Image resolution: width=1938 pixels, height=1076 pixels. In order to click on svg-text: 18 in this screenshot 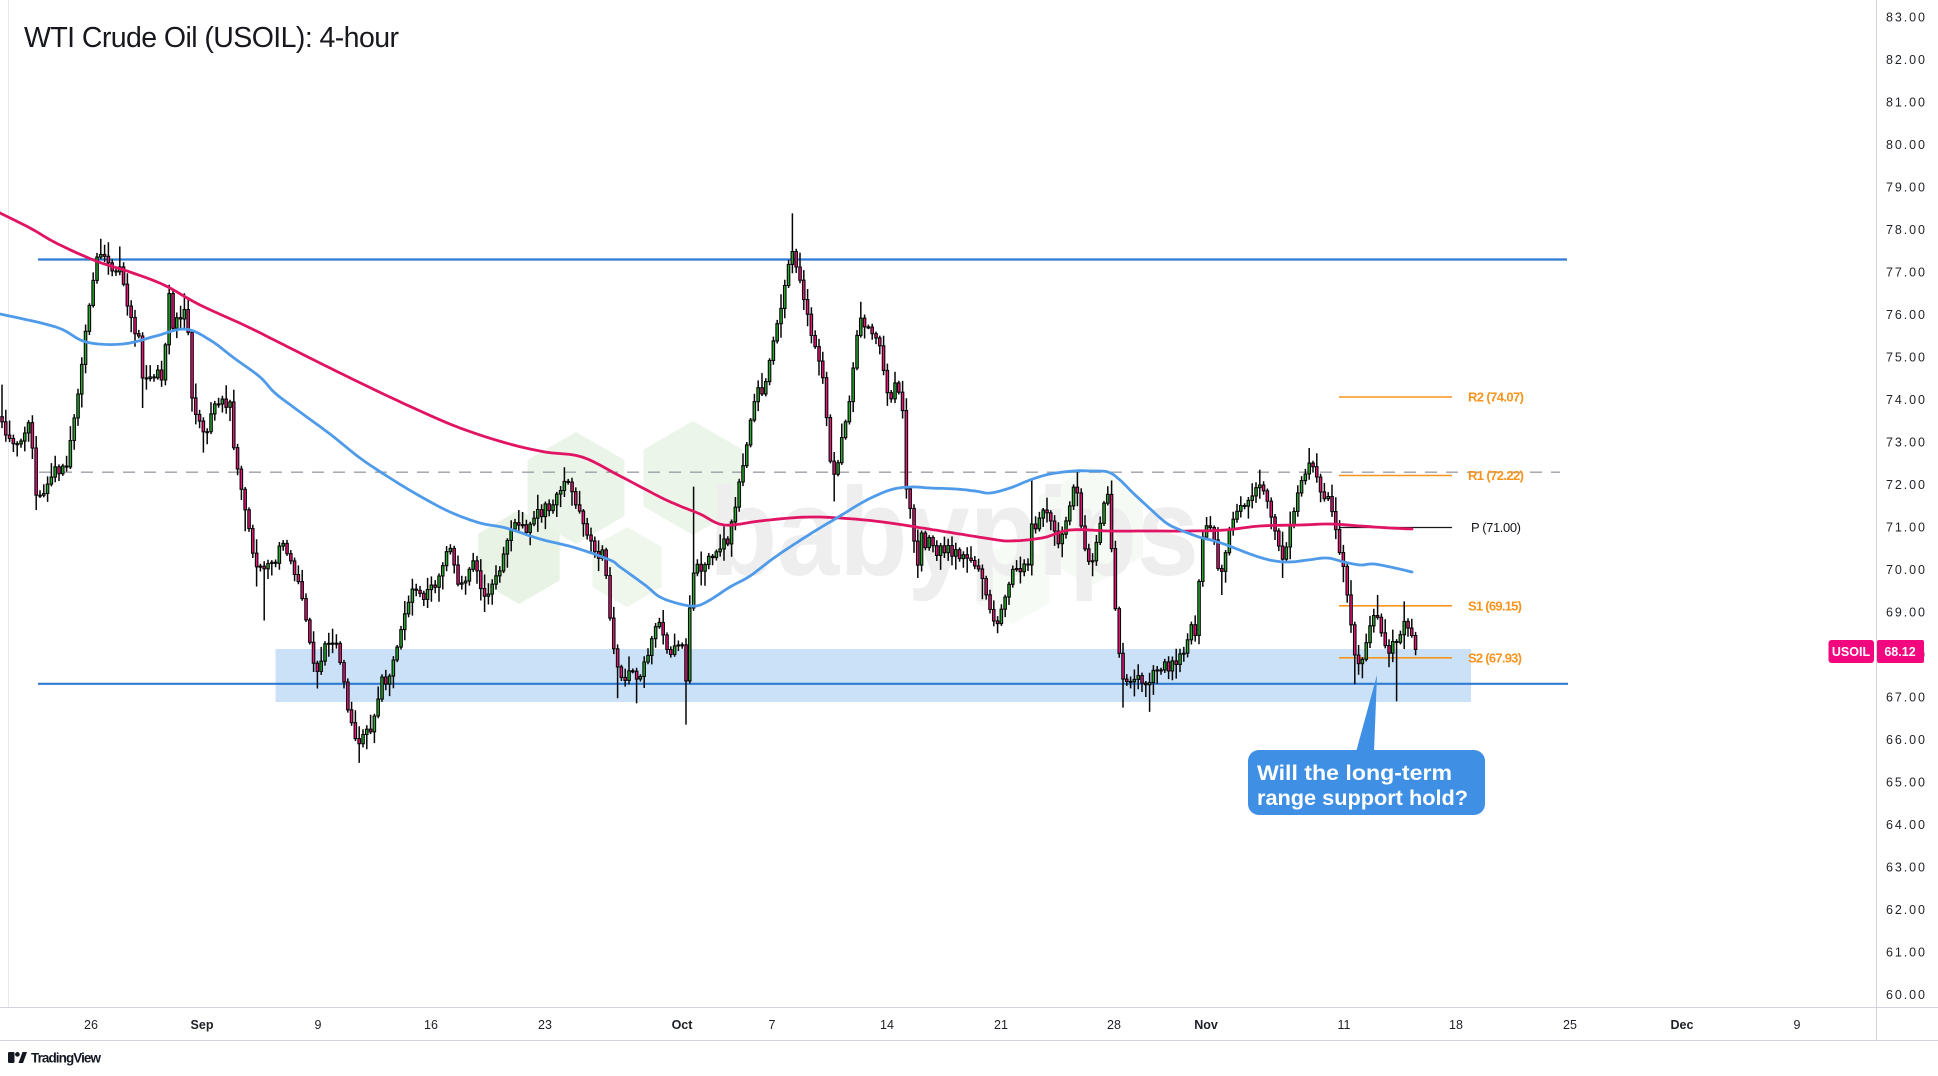, I will do `click(1456, 1025)`.